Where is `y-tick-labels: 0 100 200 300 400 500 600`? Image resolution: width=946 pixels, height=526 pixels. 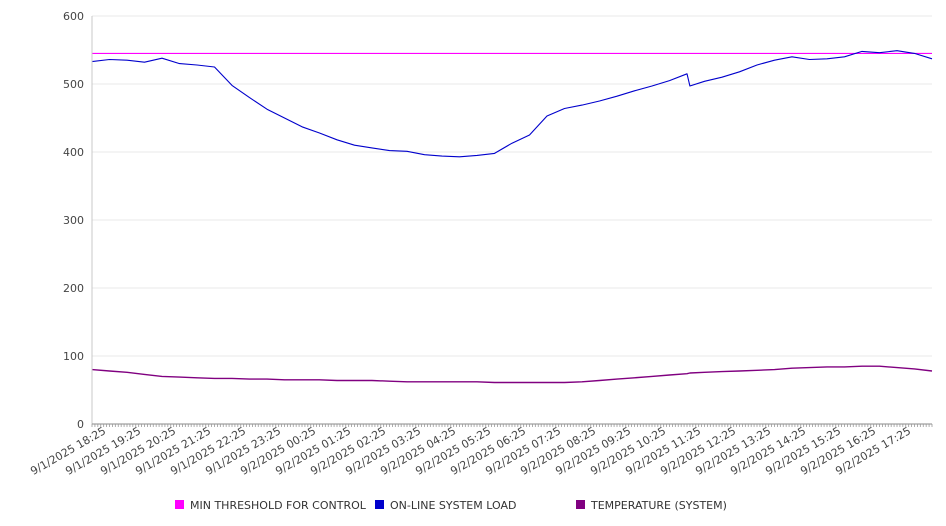 y-tick-labels: 0 100 200 300 400 500 600 is located at coordinates (73, 220).